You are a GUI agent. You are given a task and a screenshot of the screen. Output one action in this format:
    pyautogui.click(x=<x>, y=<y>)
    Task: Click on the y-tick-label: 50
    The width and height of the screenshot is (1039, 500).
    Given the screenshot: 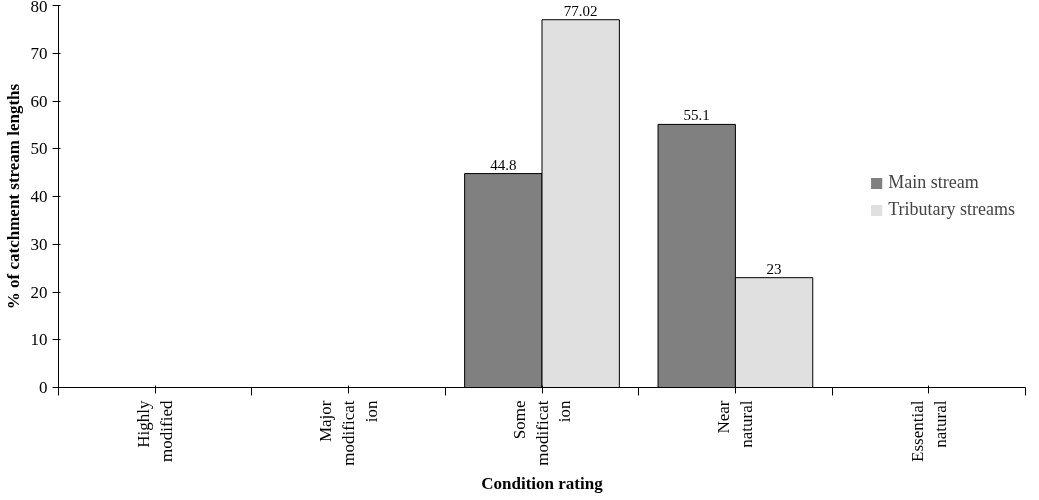 What is the action you would take?
    pyautogui.click(x=39, y=149)
    